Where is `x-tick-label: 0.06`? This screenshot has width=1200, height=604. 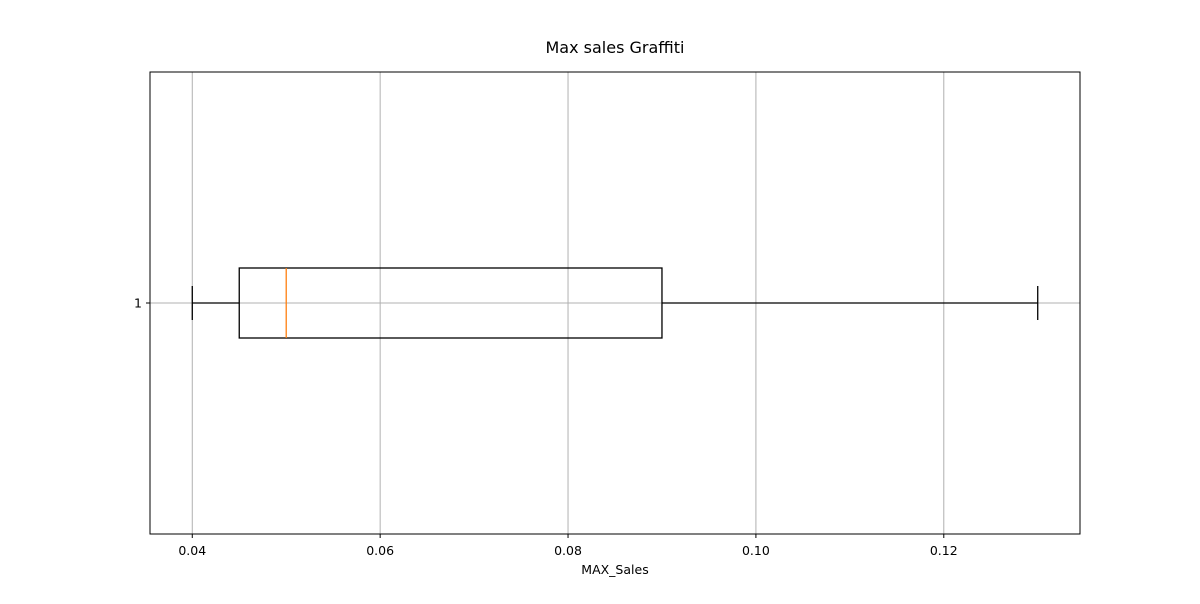 x-tick-label: 0.06 is located at coordinates (380, 550).